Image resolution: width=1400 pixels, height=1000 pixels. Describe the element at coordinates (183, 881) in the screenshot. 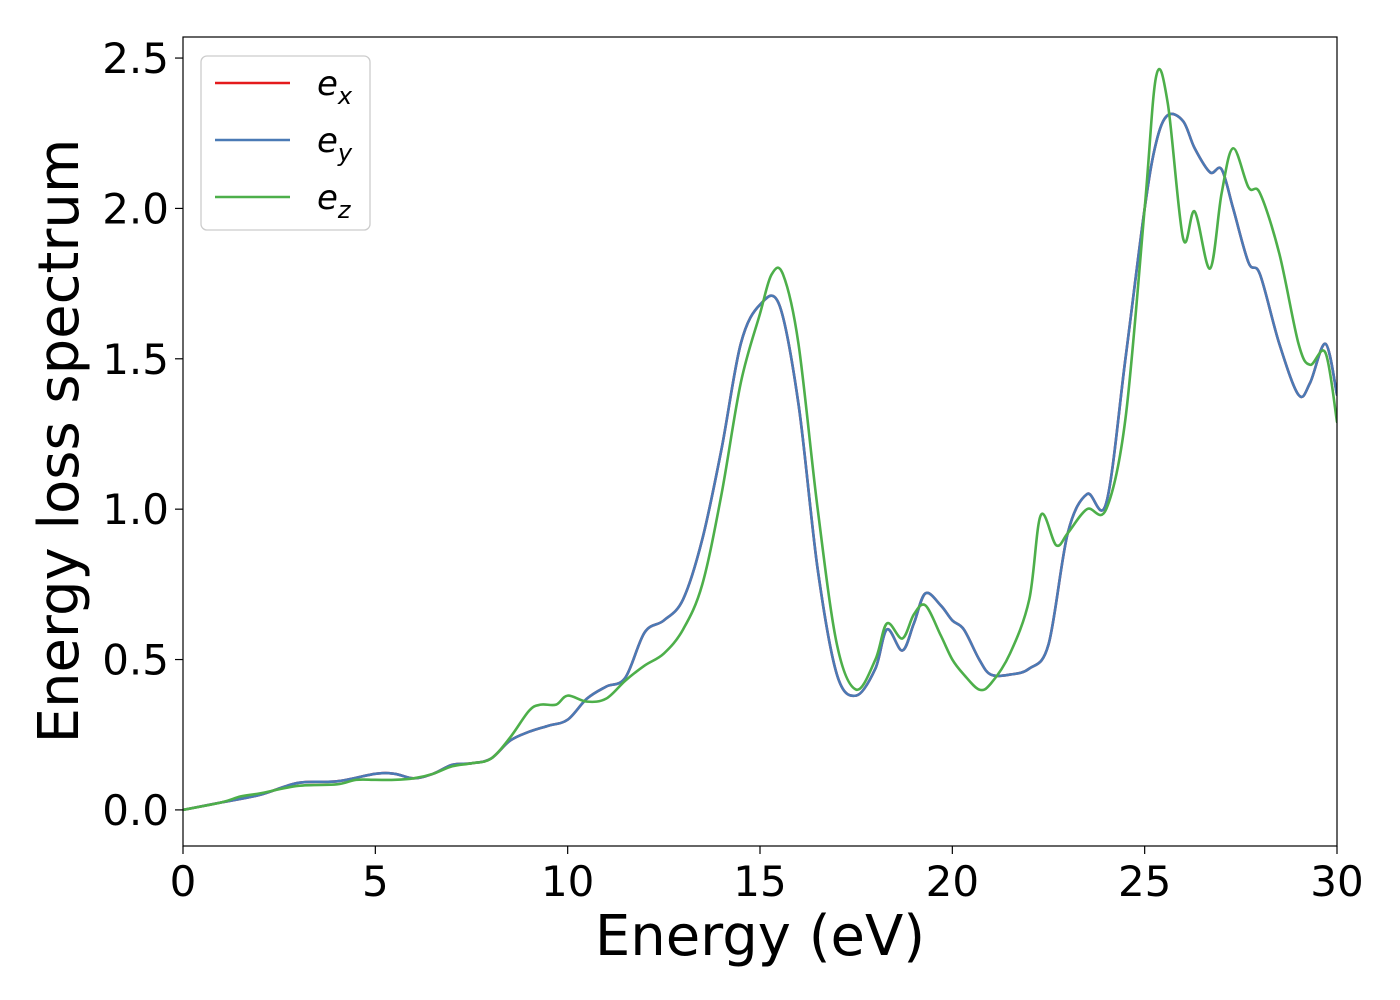

I see `x-tick-label: 0` at that location.